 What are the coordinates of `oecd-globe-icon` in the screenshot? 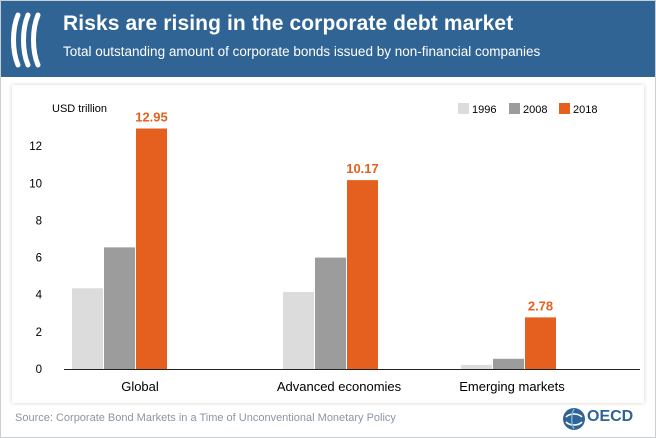 It's located at (574, 419).